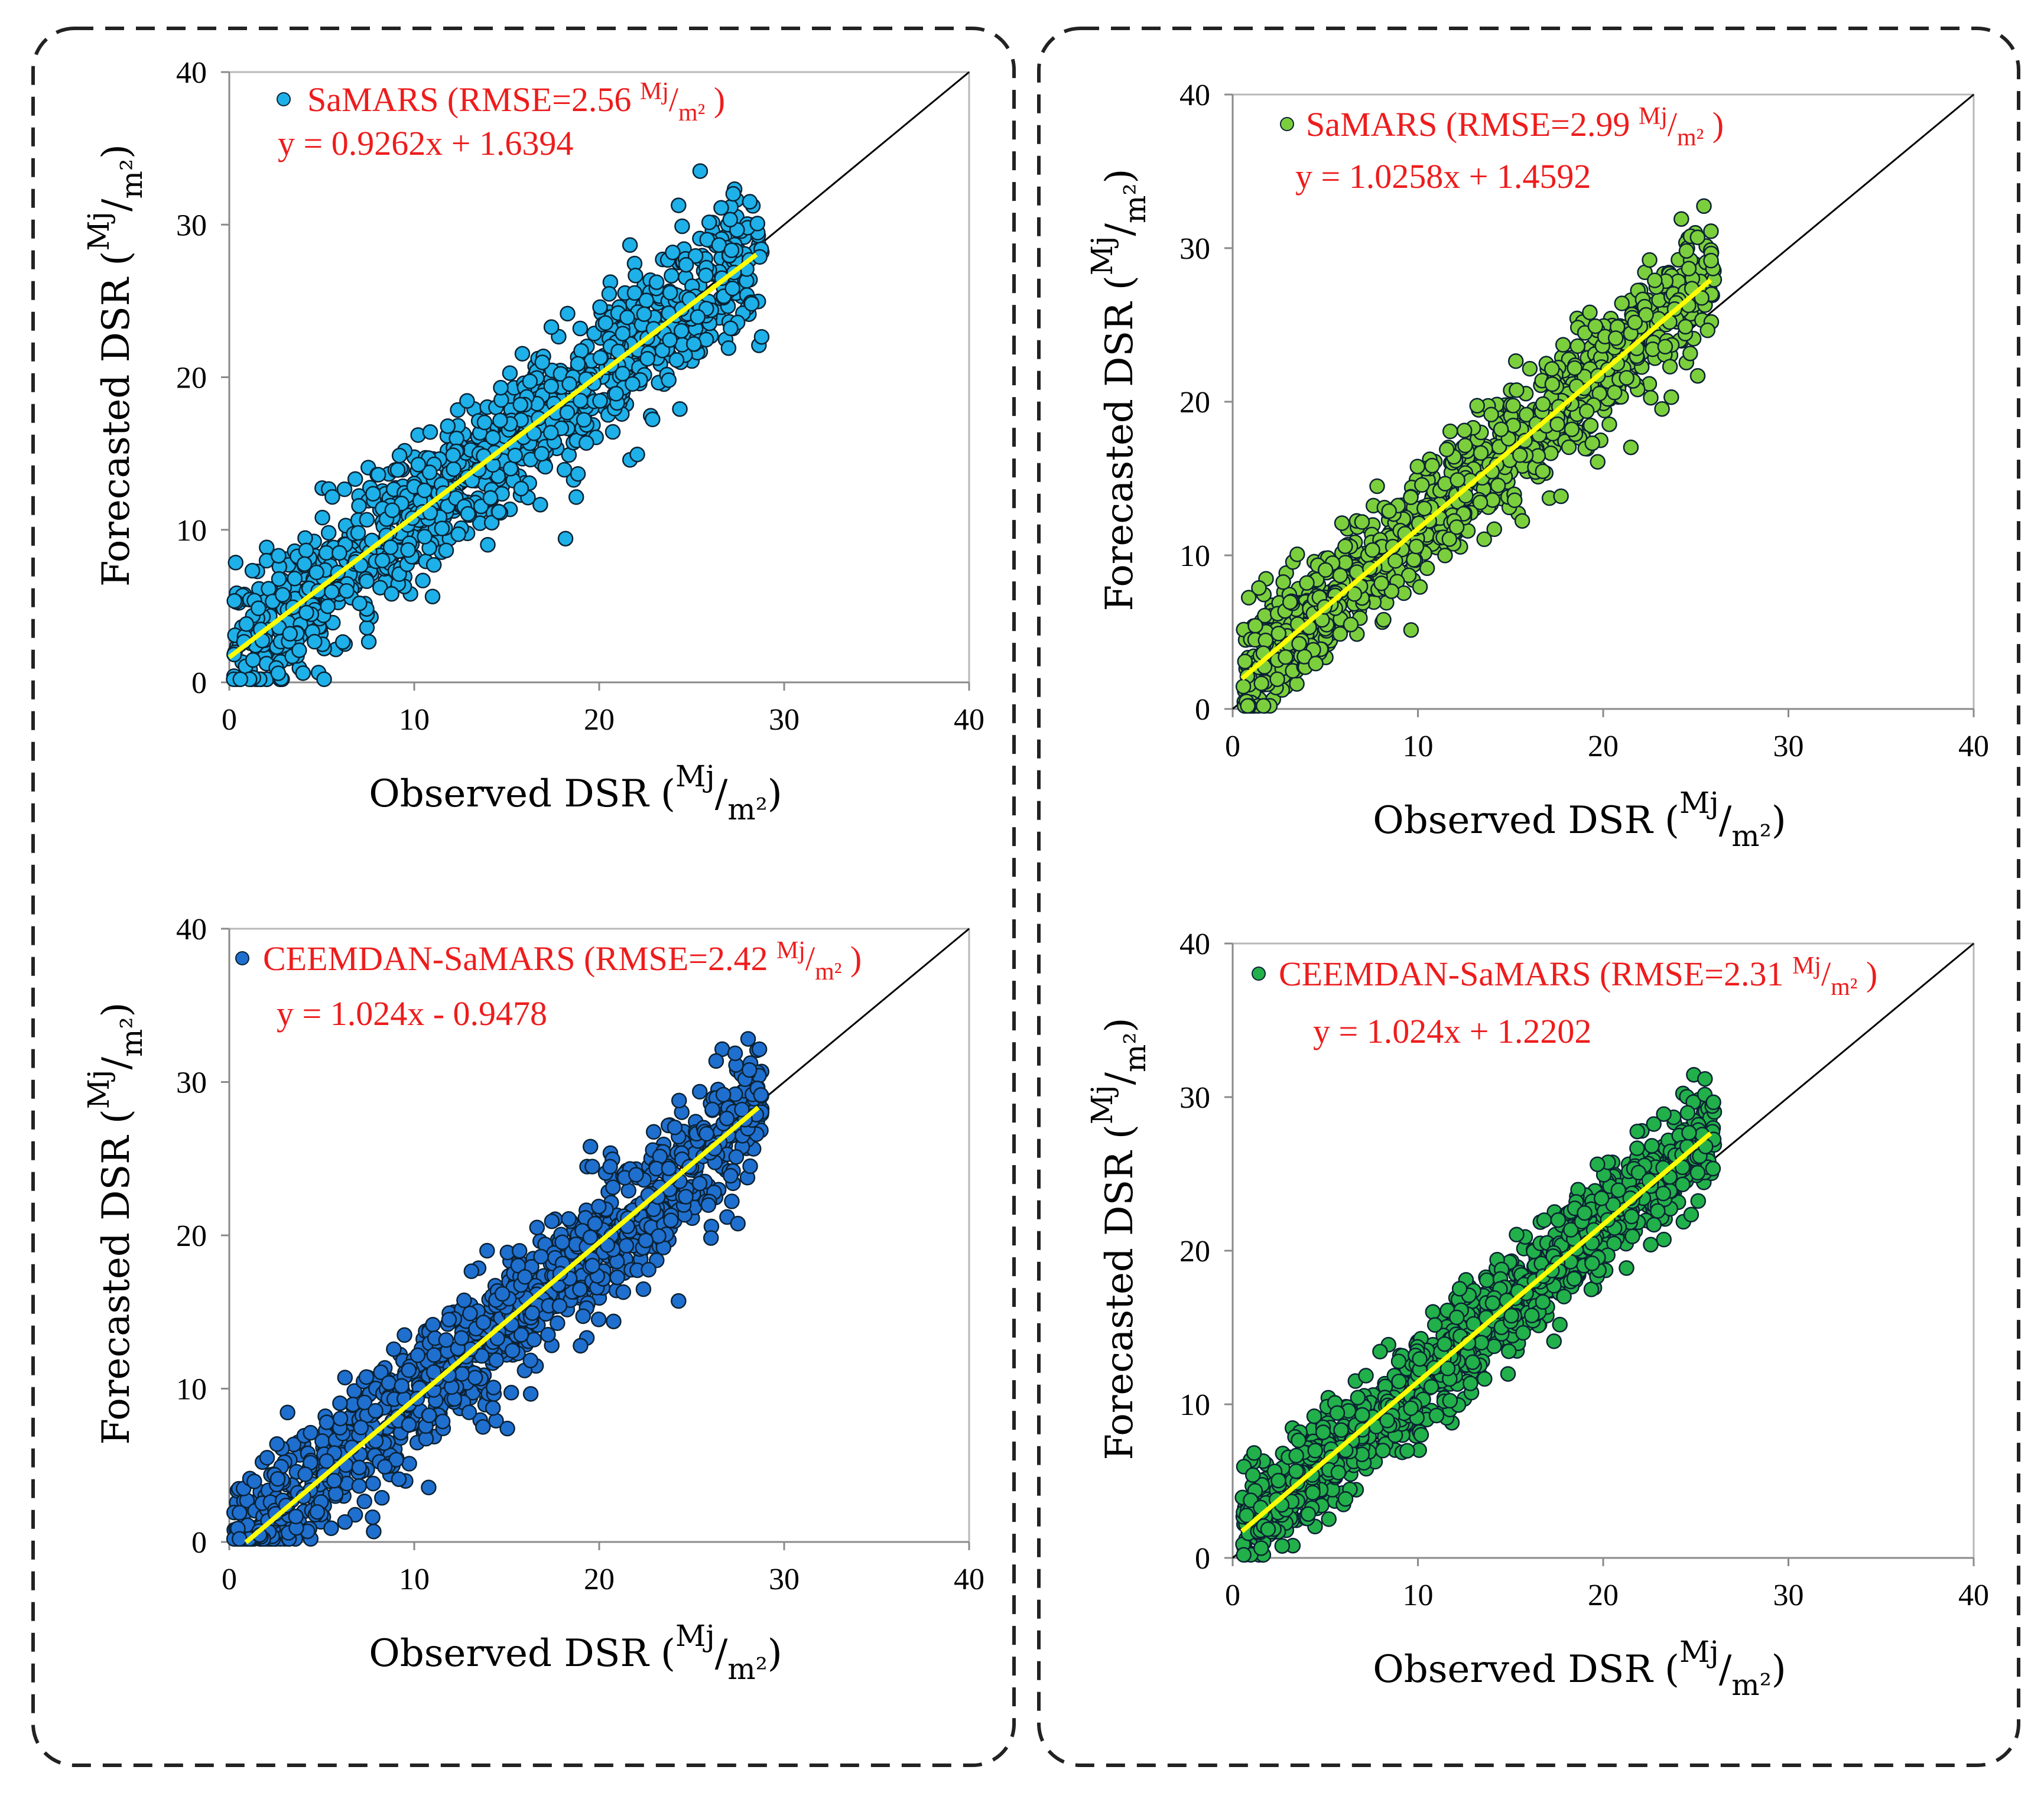 The image size is (2044, 1796). Describe the element at coordinates (1788, 1595) in the screenshot. I see `x-tick-label: 30` at that location.